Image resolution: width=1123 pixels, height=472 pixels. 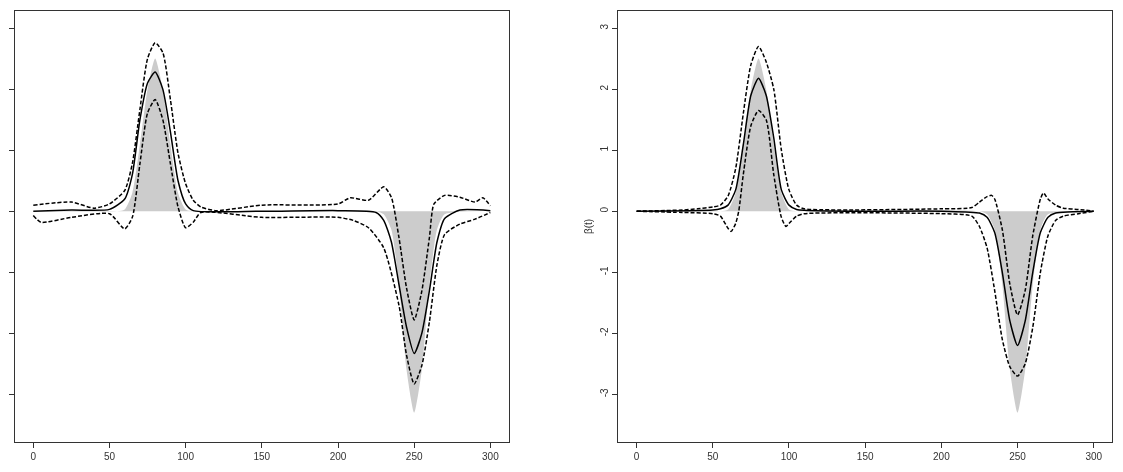 I want to click on y-tick-label: 1, so click(x=605, y=148).